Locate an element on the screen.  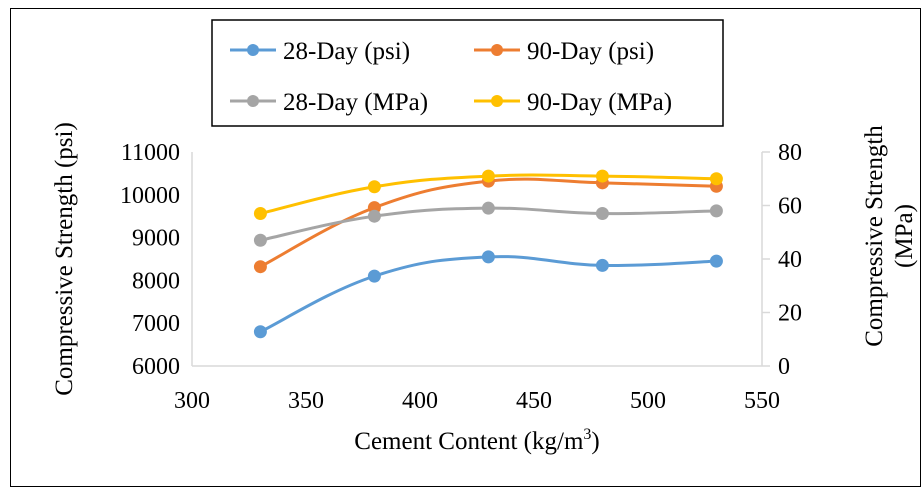
legend-box is located at coordinates (467, 73).